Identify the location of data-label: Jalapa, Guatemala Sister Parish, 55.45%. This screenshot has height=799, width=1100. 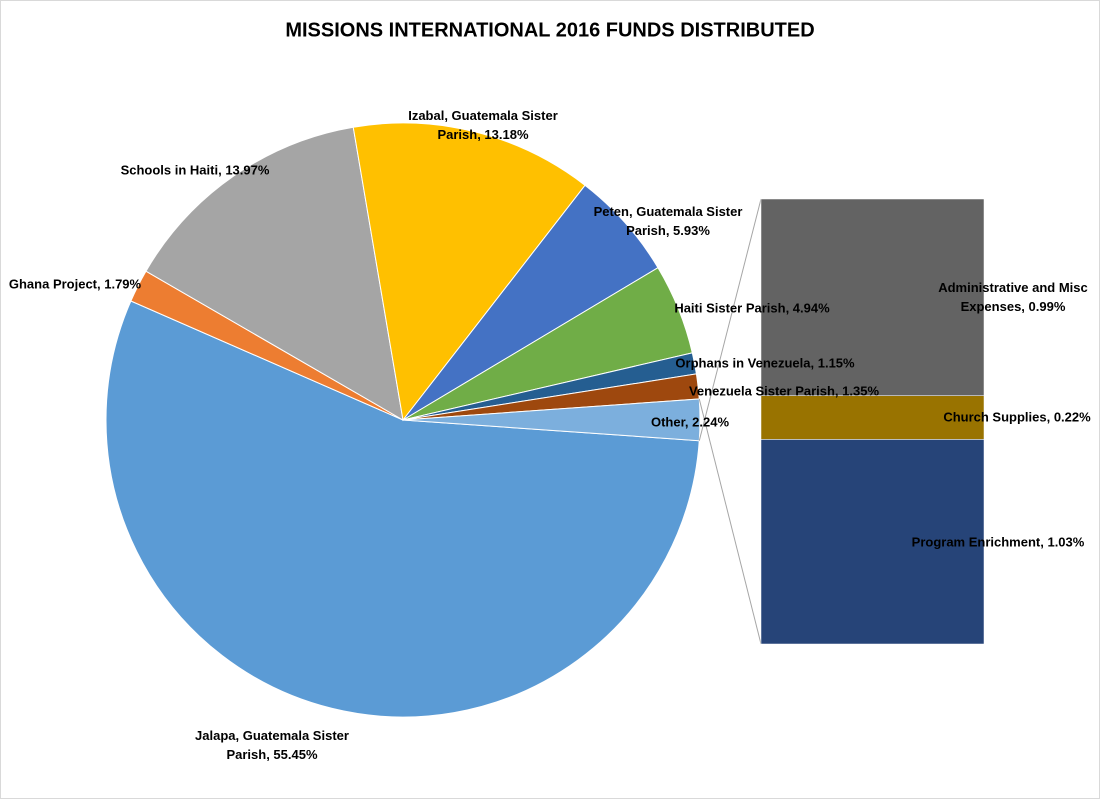
(272, 745).